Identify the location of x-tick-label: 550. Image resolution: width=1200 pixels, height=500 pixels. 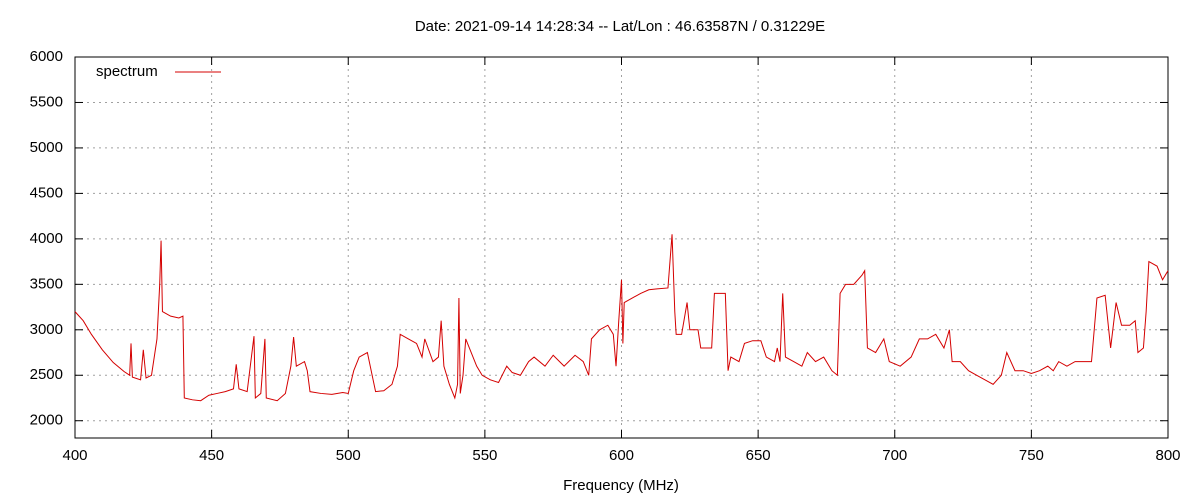
(484, 455).